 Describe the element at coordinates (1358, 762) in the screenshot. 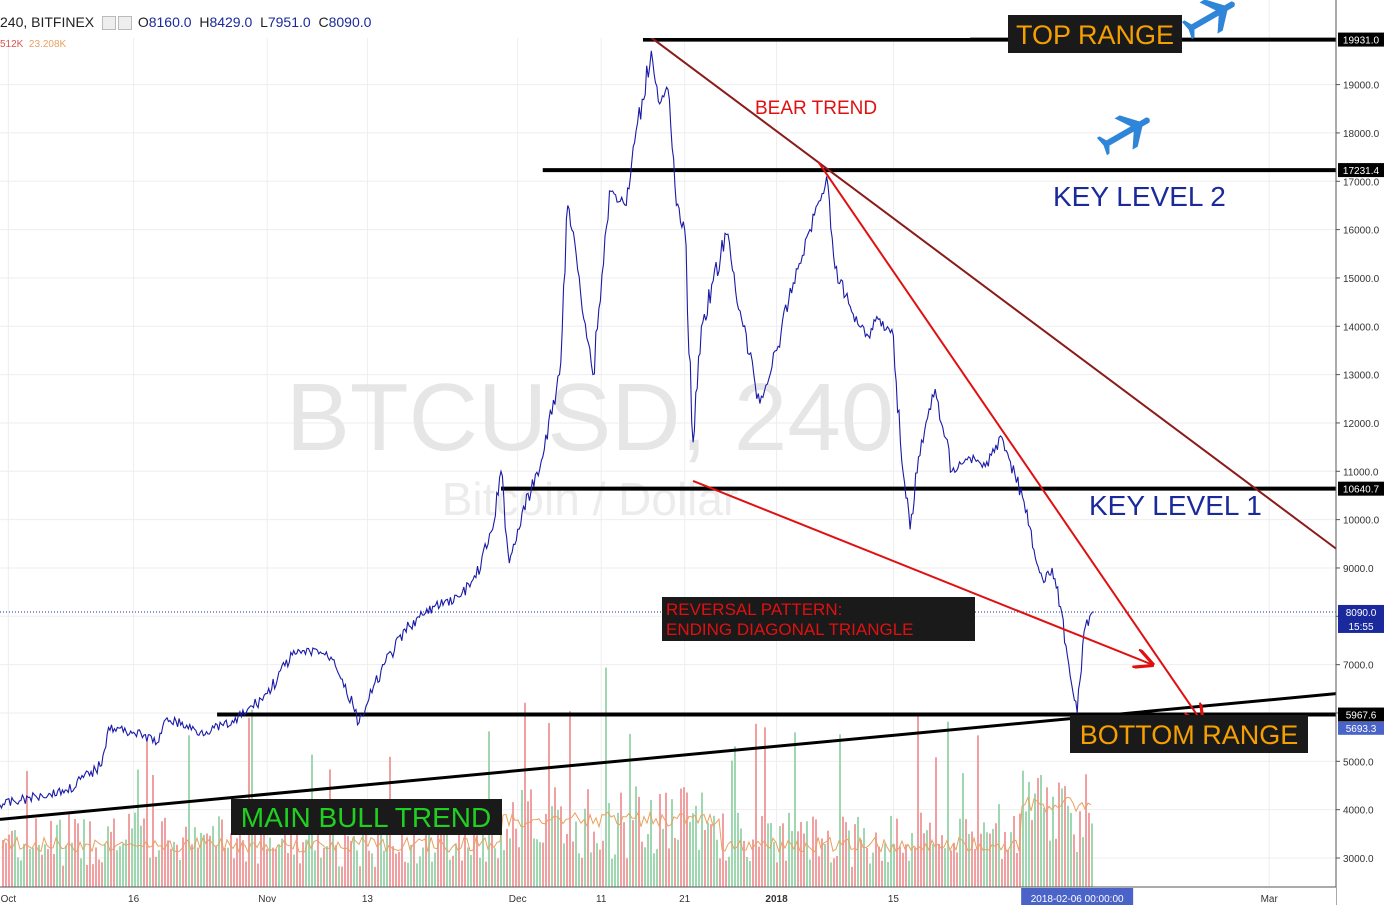

I see `price-tick-label: 5000.0` at that location.